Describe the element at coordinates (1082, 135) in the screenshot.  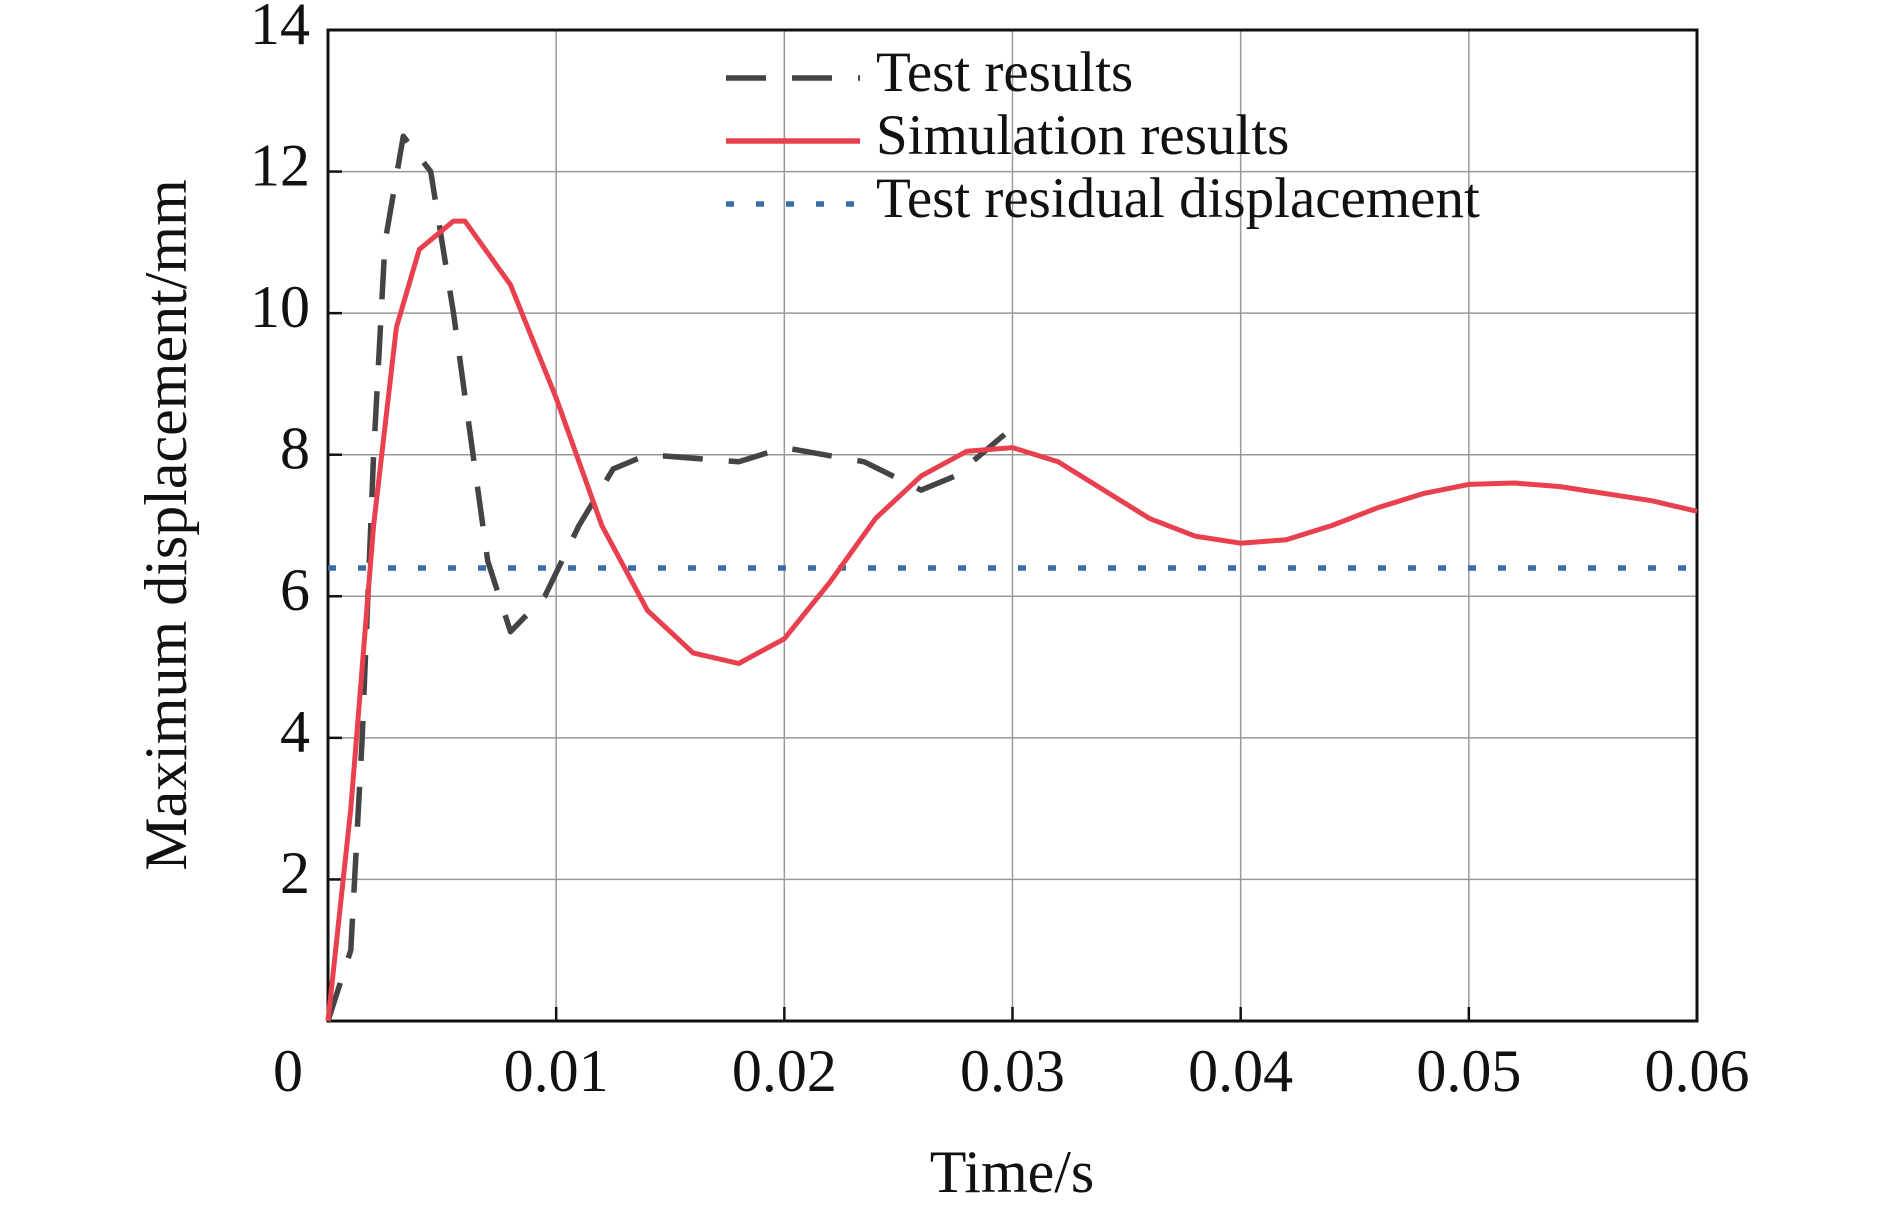
I see `legend-label: Simulation results` at that location.